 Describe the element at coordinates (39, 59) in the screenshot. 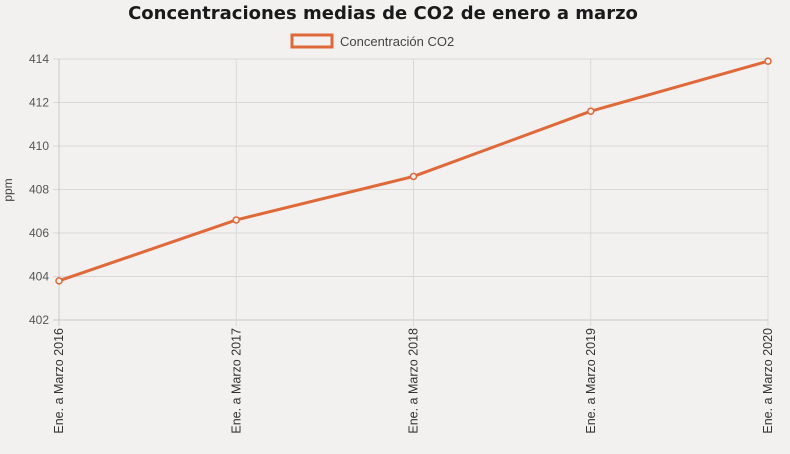

I see `y-tick-label: 414` at that location.